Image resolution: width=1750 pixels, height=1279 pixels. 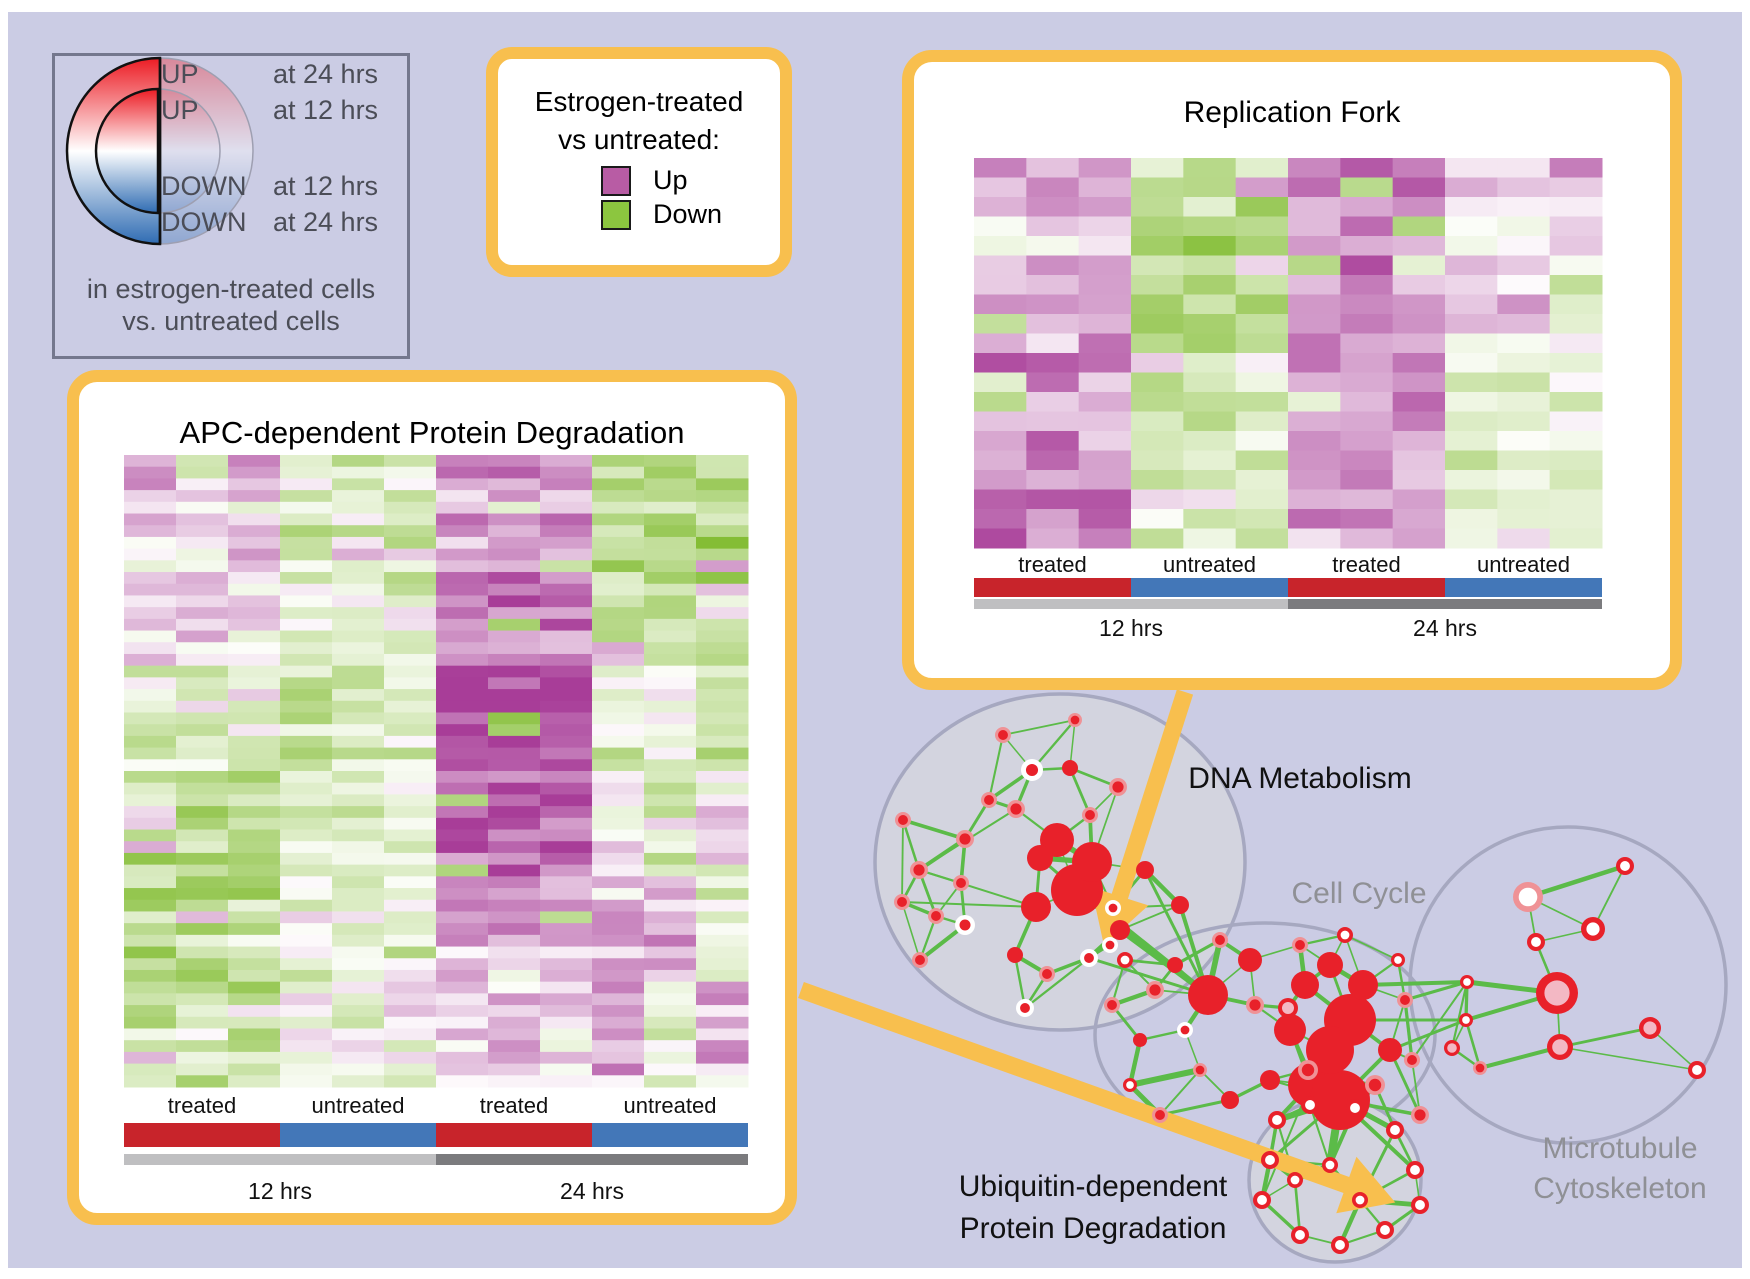 What do you see at coordinates (231, 321) in the screenshot?
I see `dir-caption-line2: vs. untreated cells` at bounding box center [231, 321].